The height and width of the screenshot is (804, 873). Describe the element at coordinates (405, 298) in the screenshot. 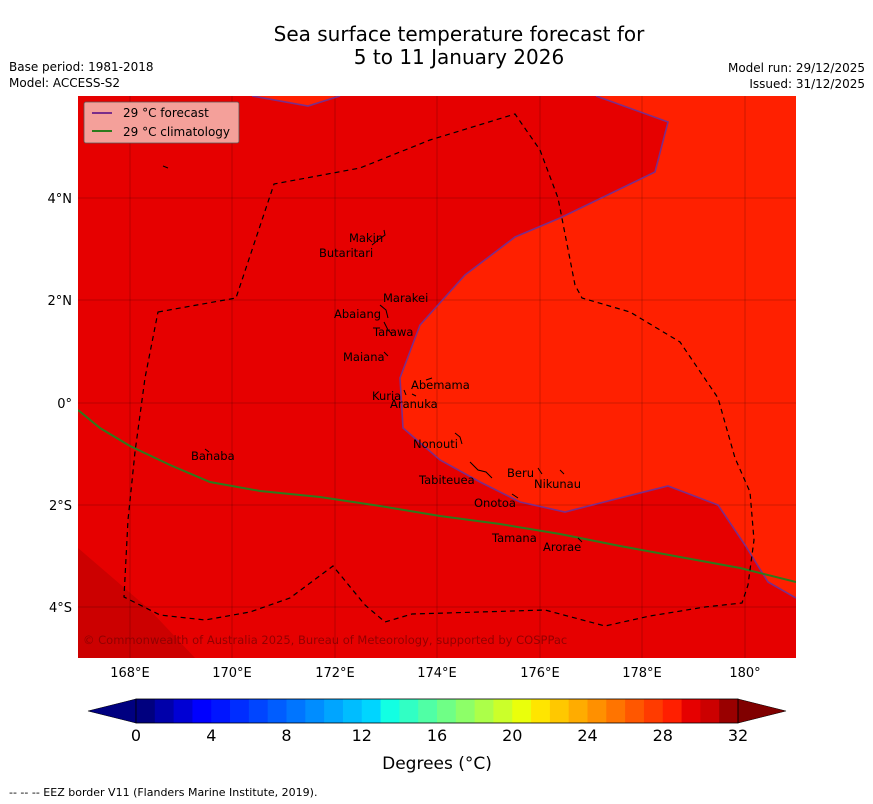

I see `place-marakei: Marakei` at that location.